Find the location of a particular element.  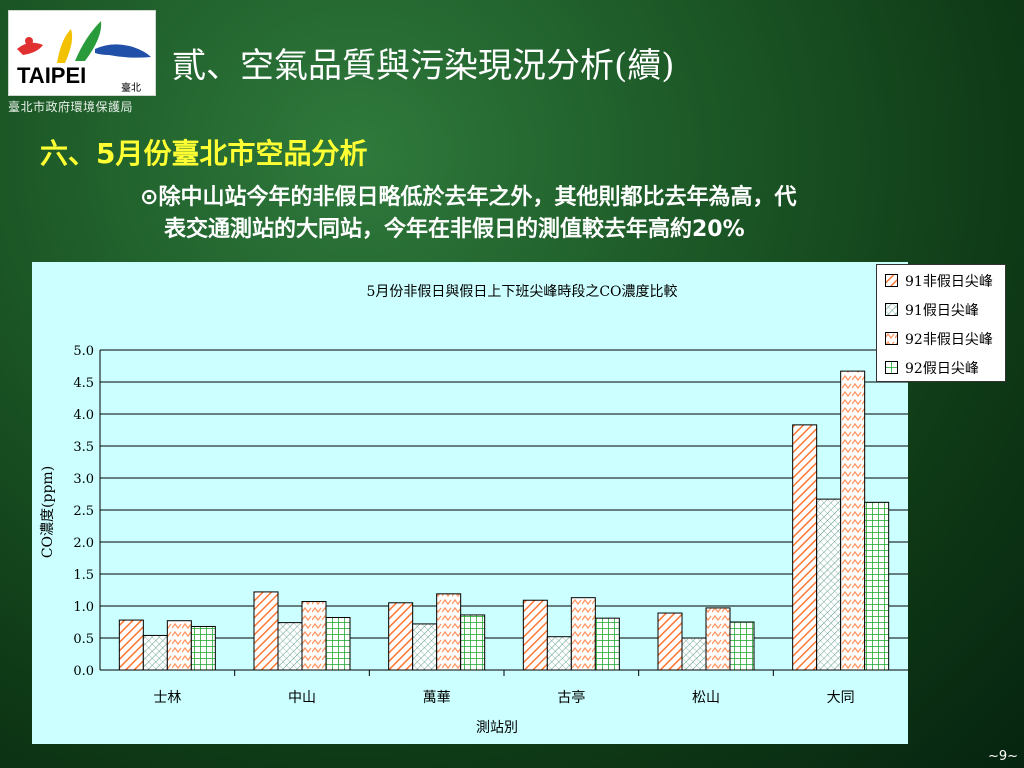

bar-萬華-92假日尖峰 is located at coordinates (473, 642).